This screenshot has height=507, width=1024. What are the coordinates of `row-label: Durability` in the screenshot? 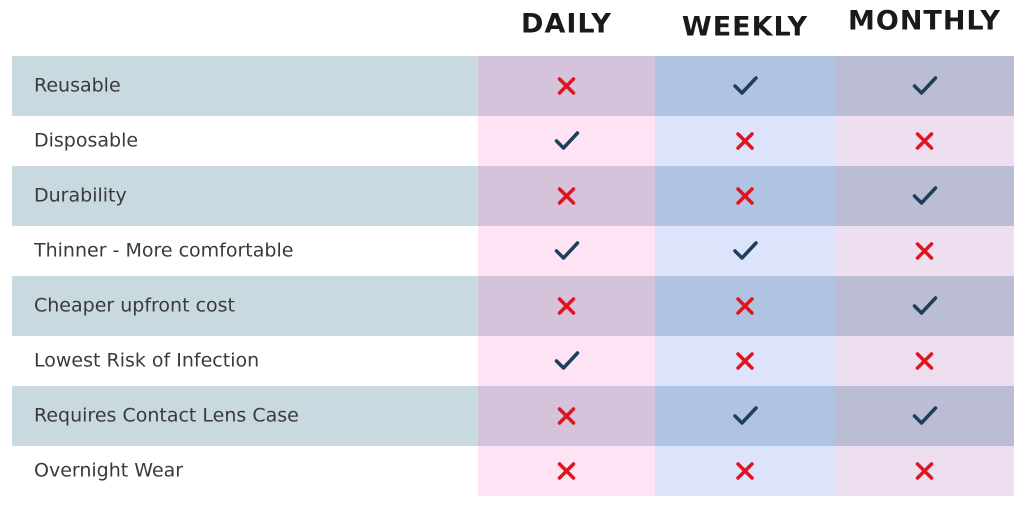 It's located at (80, 196).